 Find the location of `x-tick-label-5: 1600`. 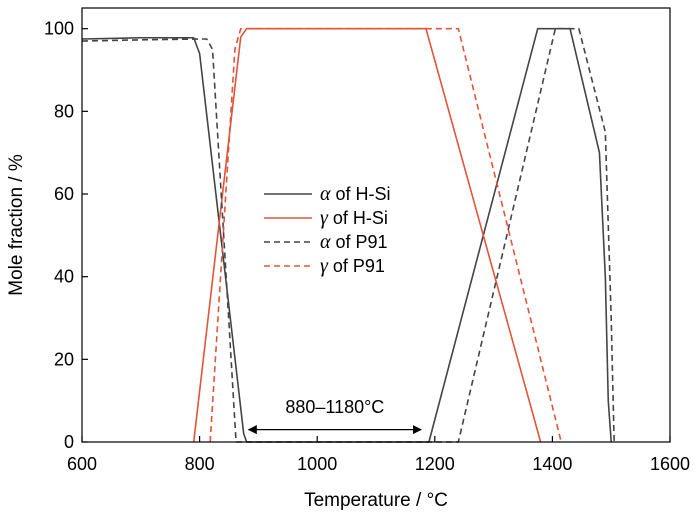

x-tick-label-5: 1600 is located at coordinates (670, 464).